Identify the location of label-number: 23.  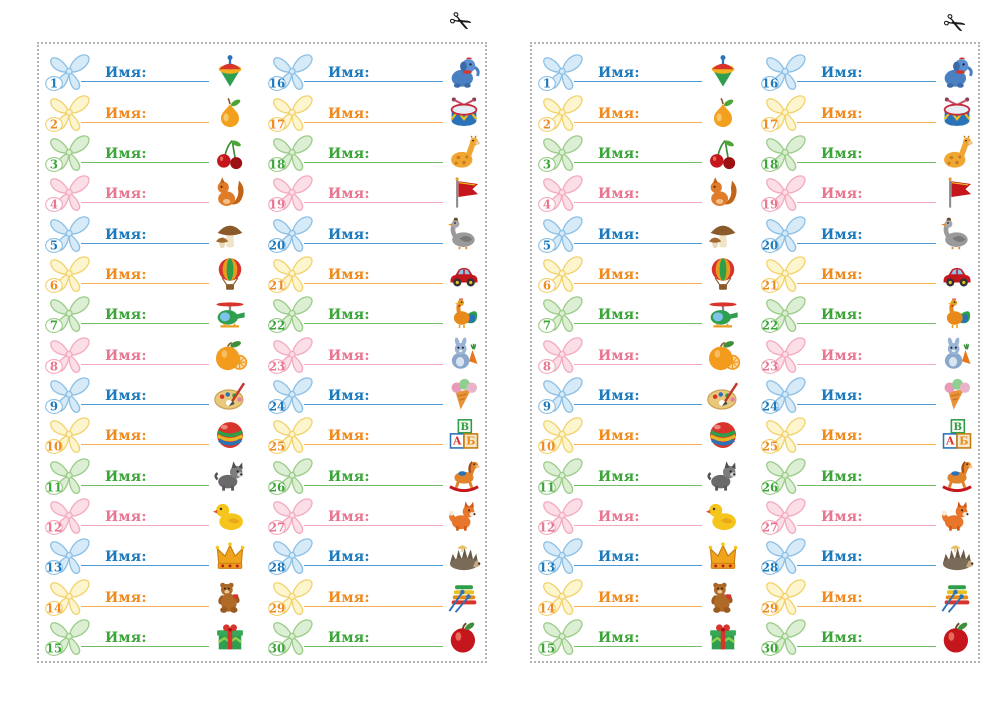
(770, 366).